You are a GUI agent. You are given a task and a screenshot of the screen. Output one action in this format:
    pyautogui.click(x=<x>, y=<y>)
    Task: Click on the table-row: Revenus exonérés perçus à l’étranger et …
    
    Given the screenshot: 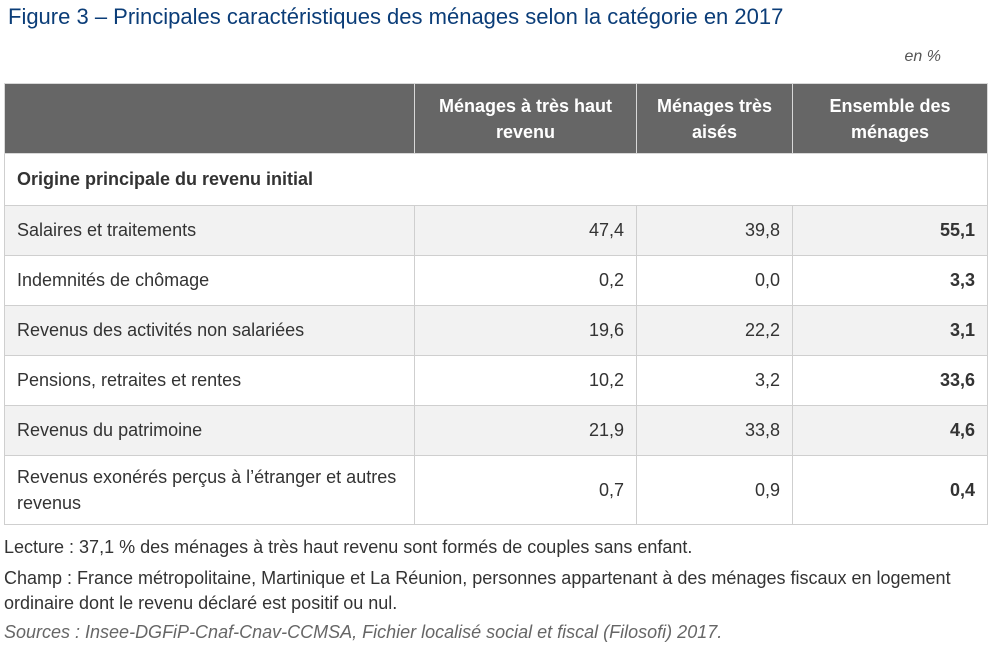 What is the action you would take?
    pyautogui.click(x=496, y=490)
    